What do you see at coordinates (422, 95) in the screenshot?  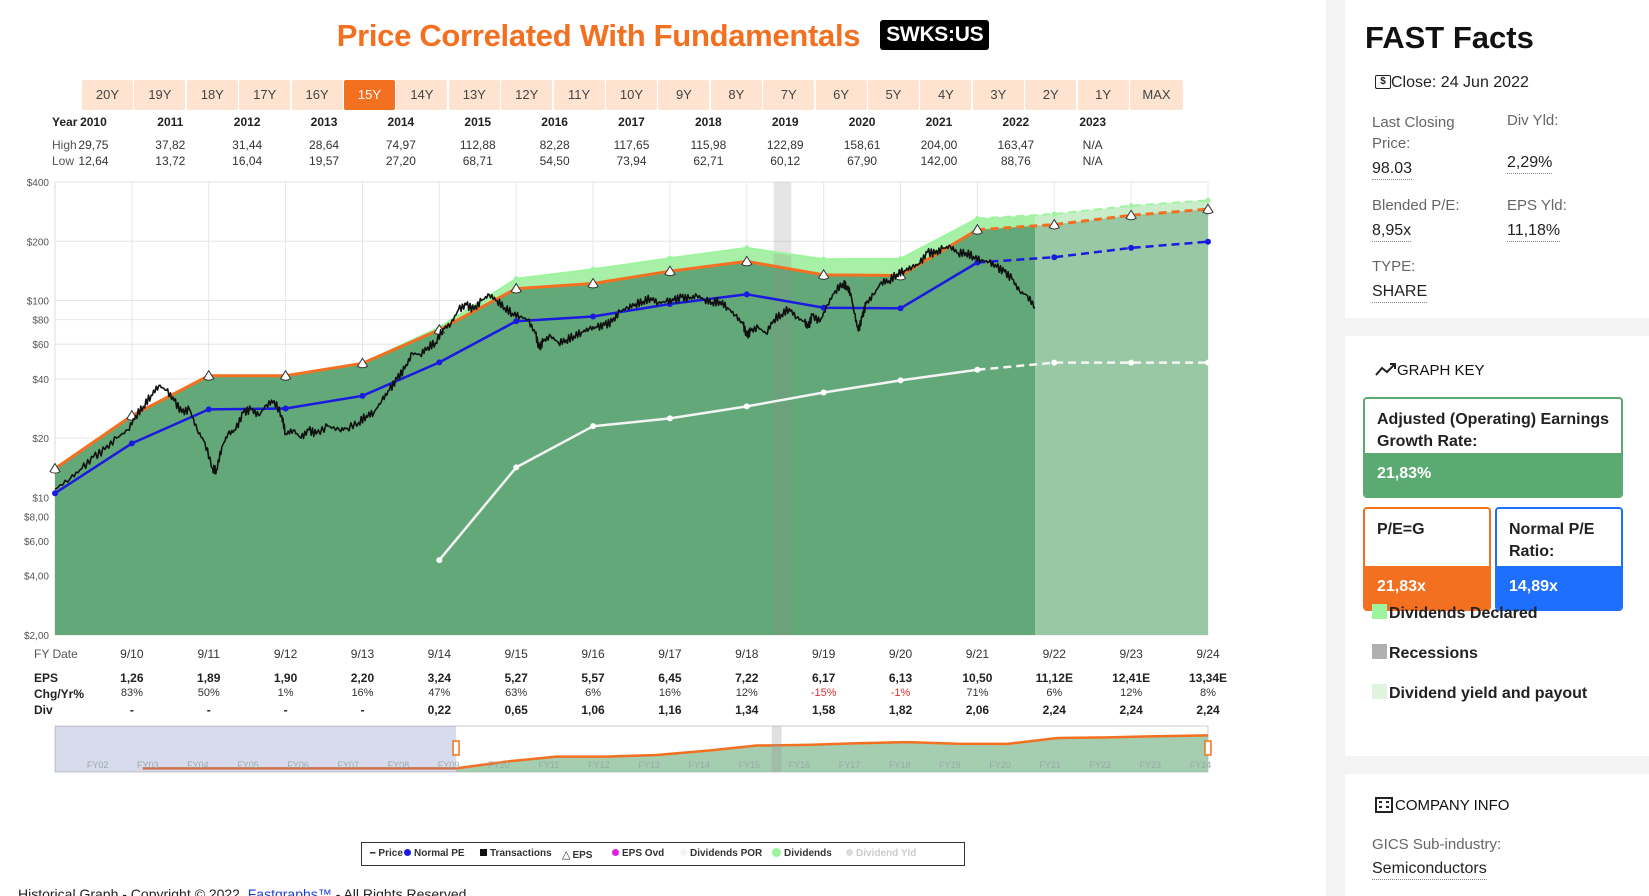 I see `range-button-14y: 14Y` at bounding box center [422, 95].